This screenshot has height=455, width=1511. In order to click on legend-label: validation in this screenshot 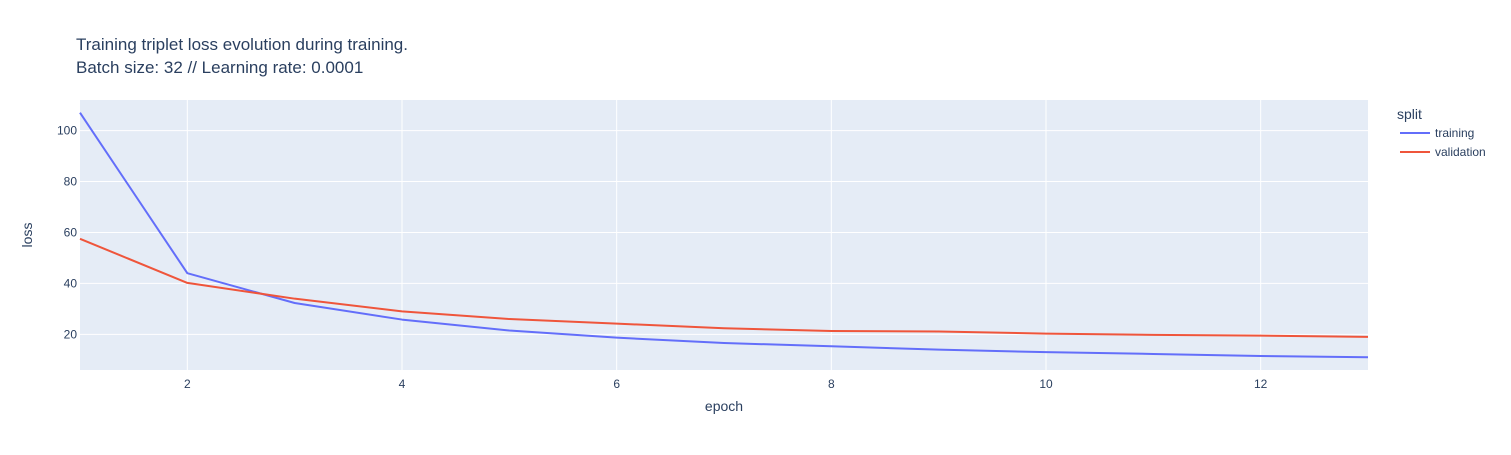, I will do `click(1460, 152)`.